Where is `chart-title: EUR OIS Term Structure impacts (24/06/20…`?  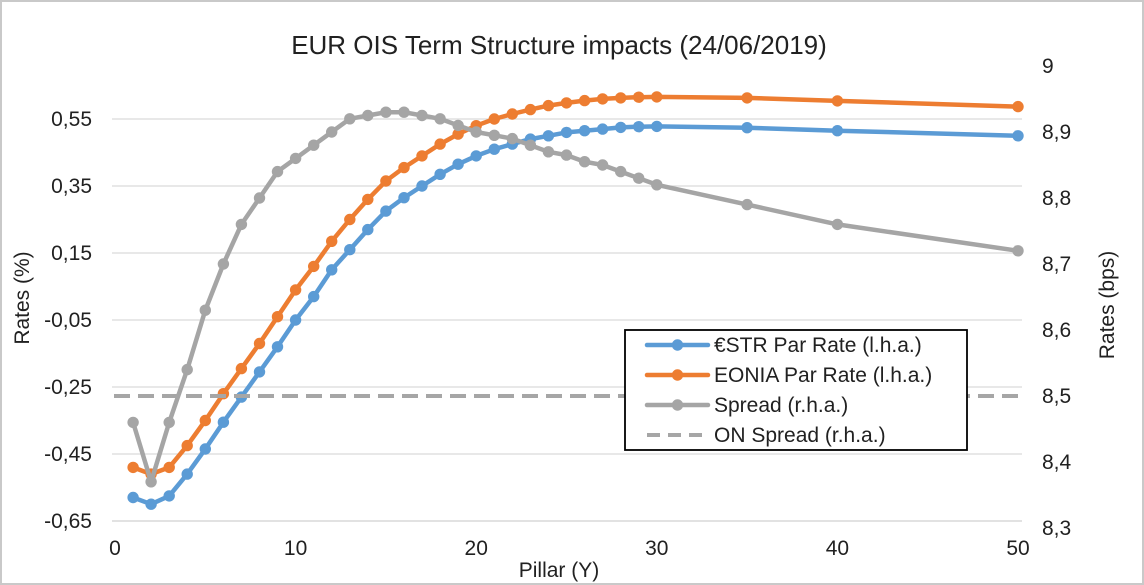
chart-title: EUR OIS Term Structure impacts (24/06/20… is located at coordinates (559, 45).